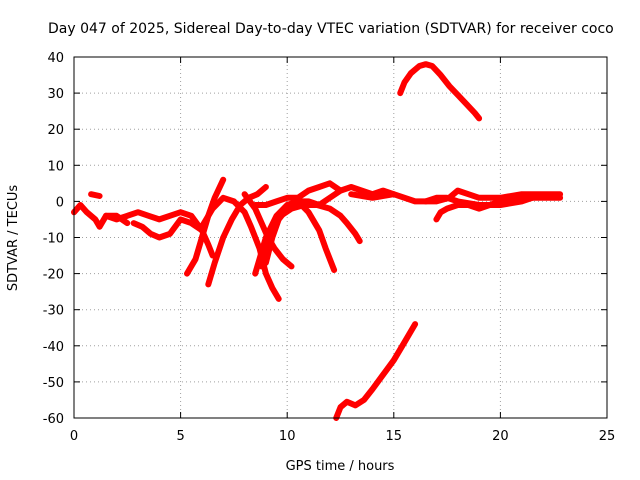 This screenshot has height=480, width=640. I want to click on x-tick-label: 15, so click(394, 436).